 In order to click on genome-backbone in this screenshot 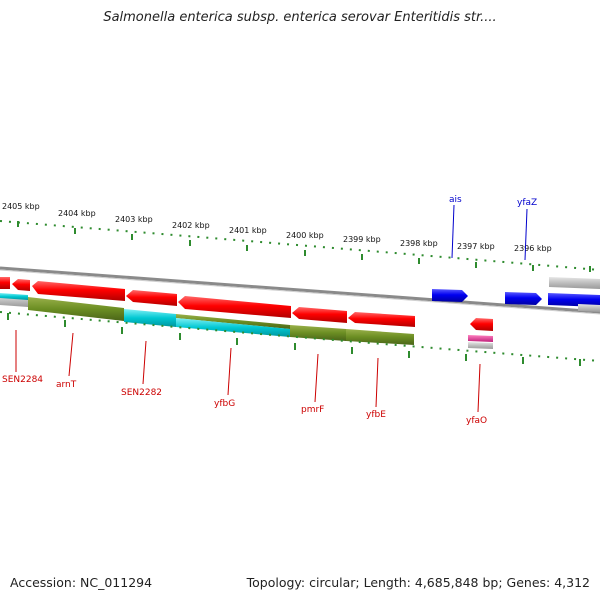, I will do `click(300, 290)`.